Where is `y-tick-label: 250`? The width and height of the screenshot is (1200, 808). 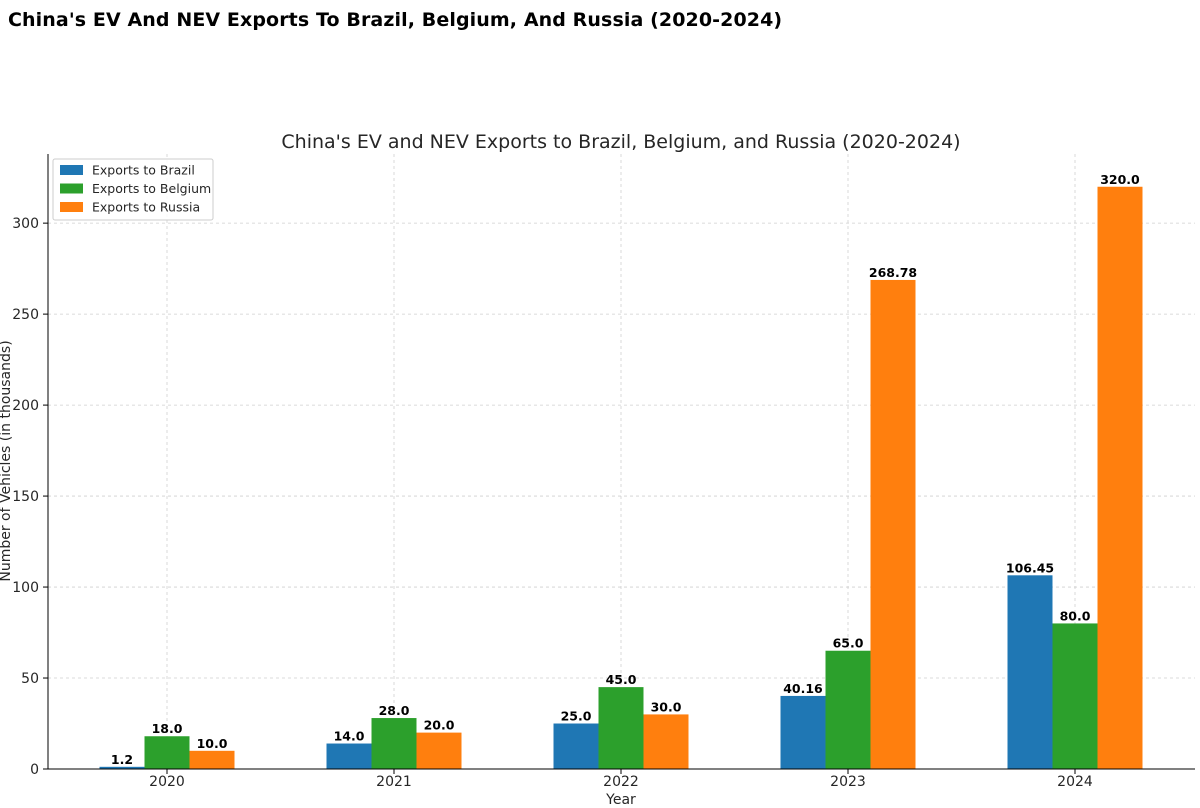
y-tick-label: 250 is located at coordinates (25, 315).